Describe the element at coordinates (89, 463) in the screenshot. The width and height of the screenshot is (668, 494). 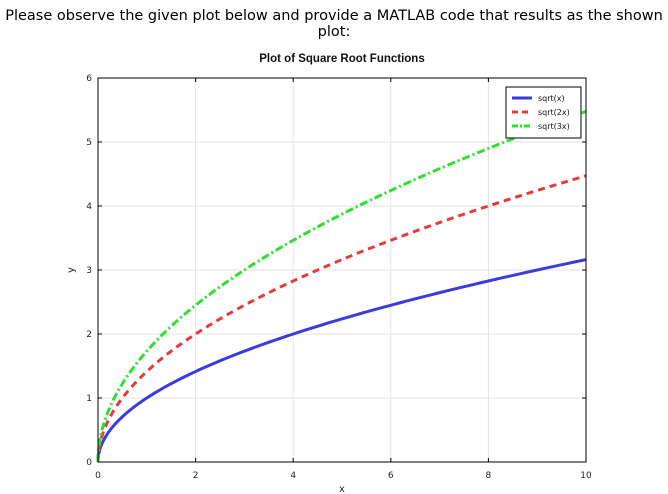
I see `y-tick-label: 0` at that location.